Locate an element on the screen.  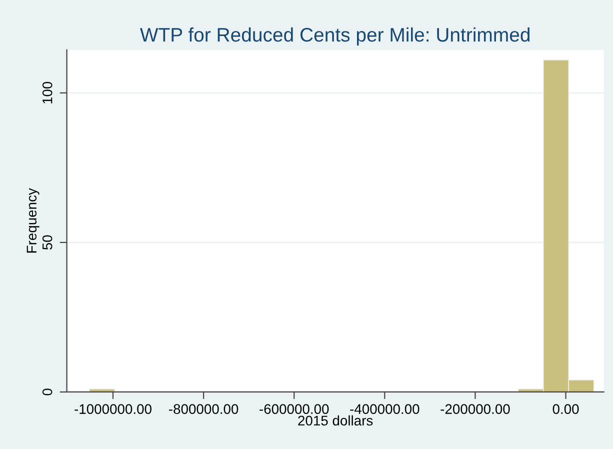
x-tick-label: -600000.00 is located at coordinates (294, 409).